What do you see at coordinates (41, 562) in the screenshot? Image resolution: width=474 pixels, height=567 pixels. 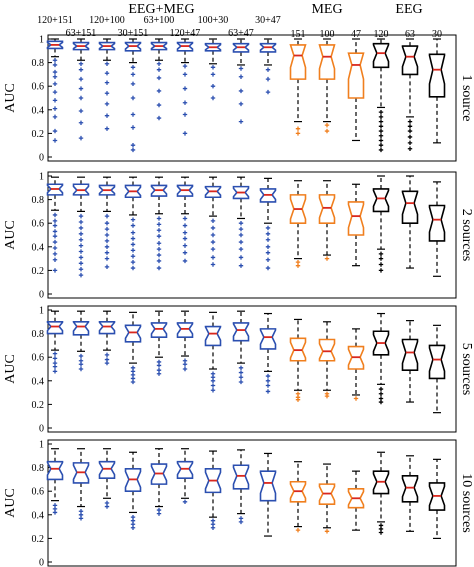 I see `y-tick-label: 0` at bounding box center [41, 562].